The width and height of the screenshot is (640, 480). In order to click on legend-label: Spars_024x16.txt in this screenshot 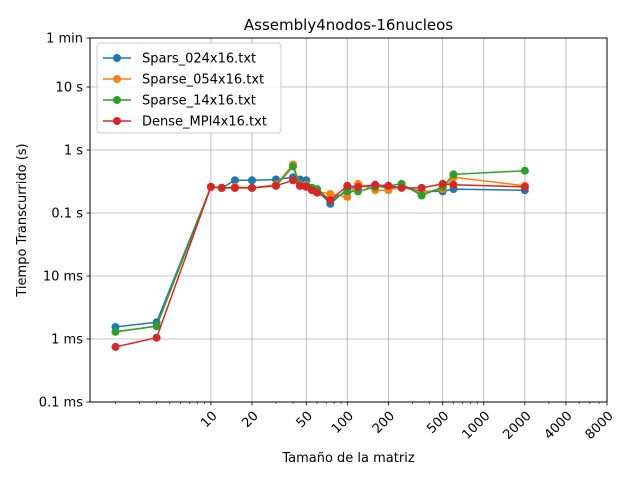, I will do `click(199, 59)`.